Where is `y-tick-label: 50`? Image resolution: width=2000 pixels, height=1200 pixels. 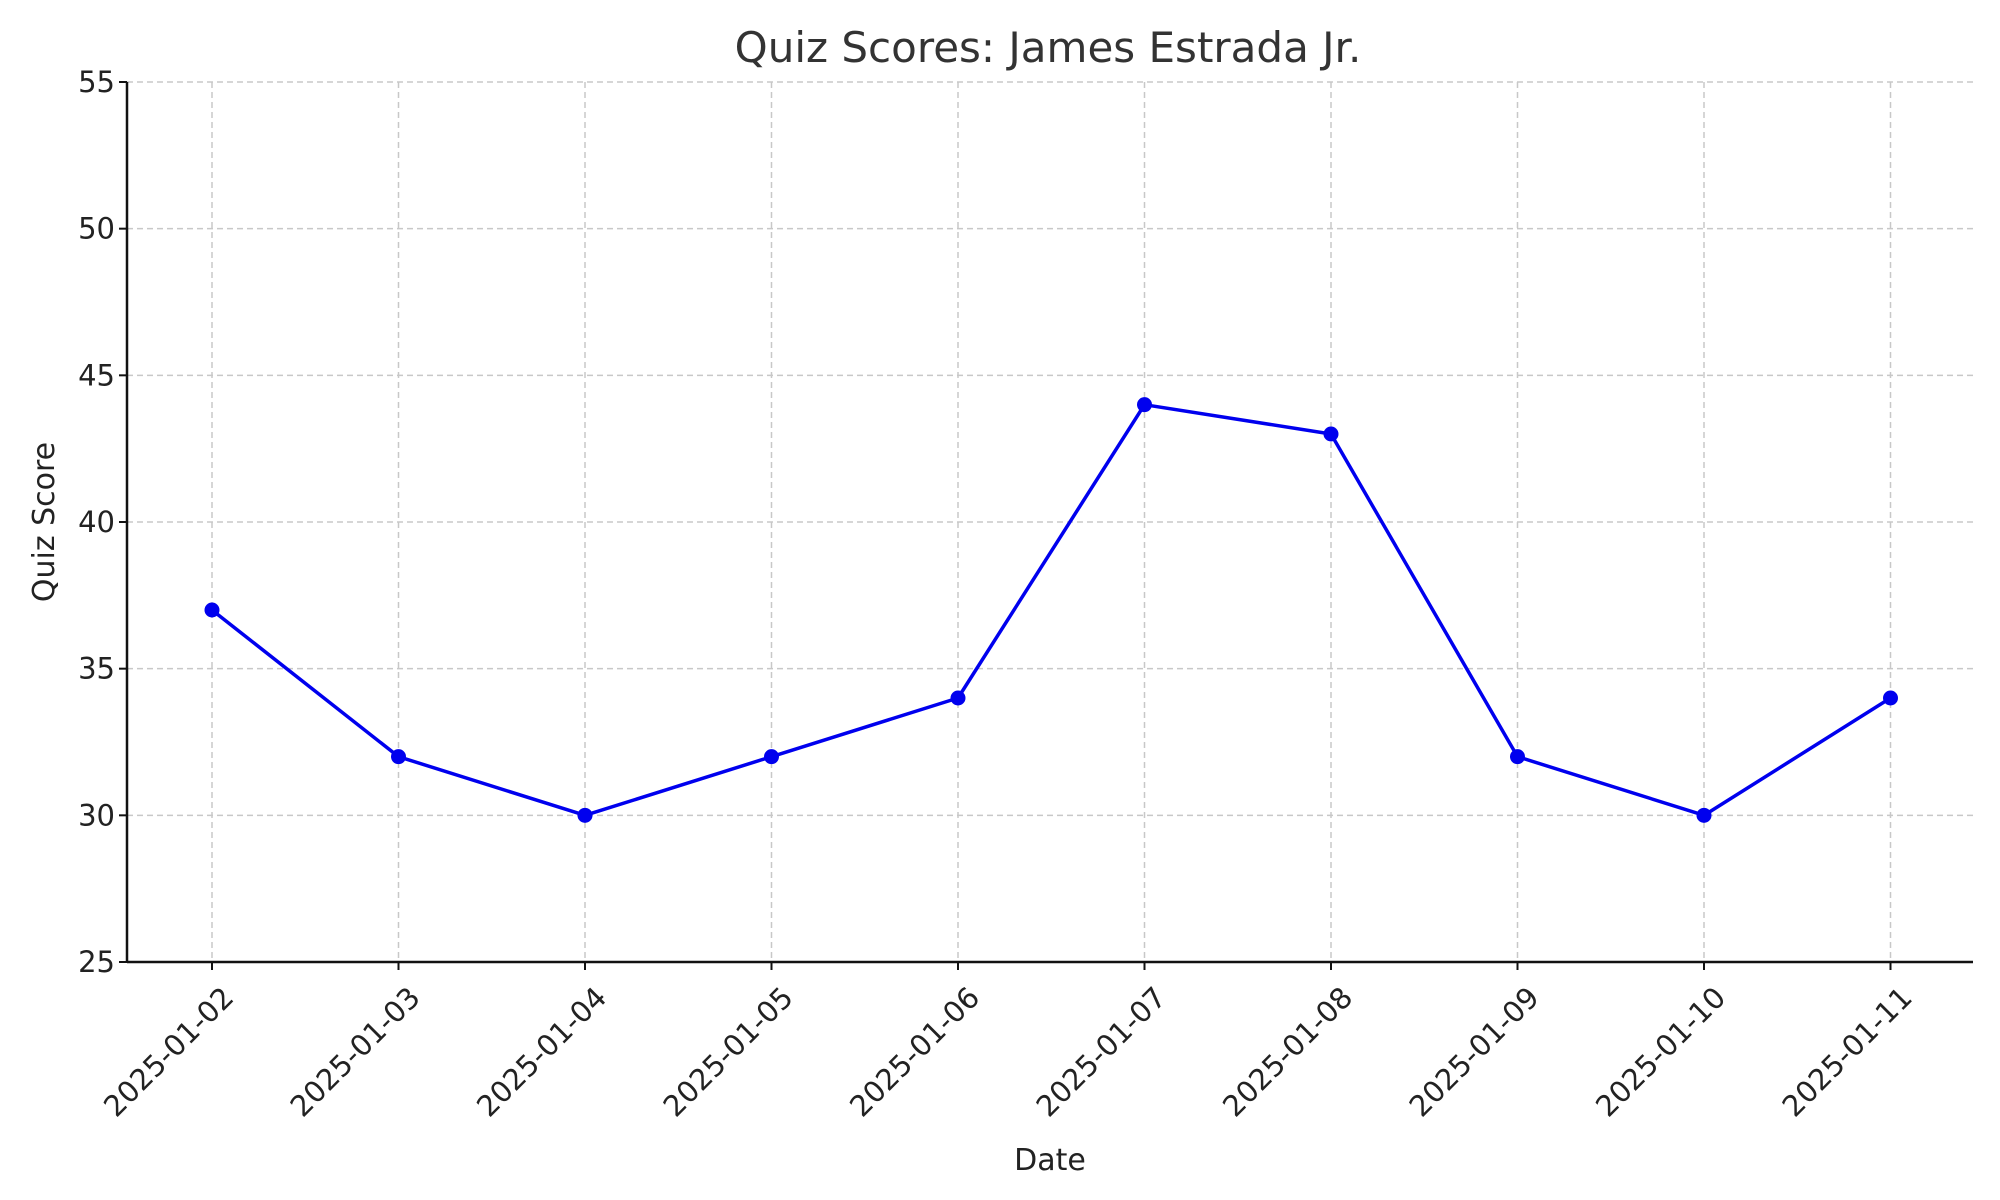 y-tick-label: 50 is located at coordinates (96, 229).